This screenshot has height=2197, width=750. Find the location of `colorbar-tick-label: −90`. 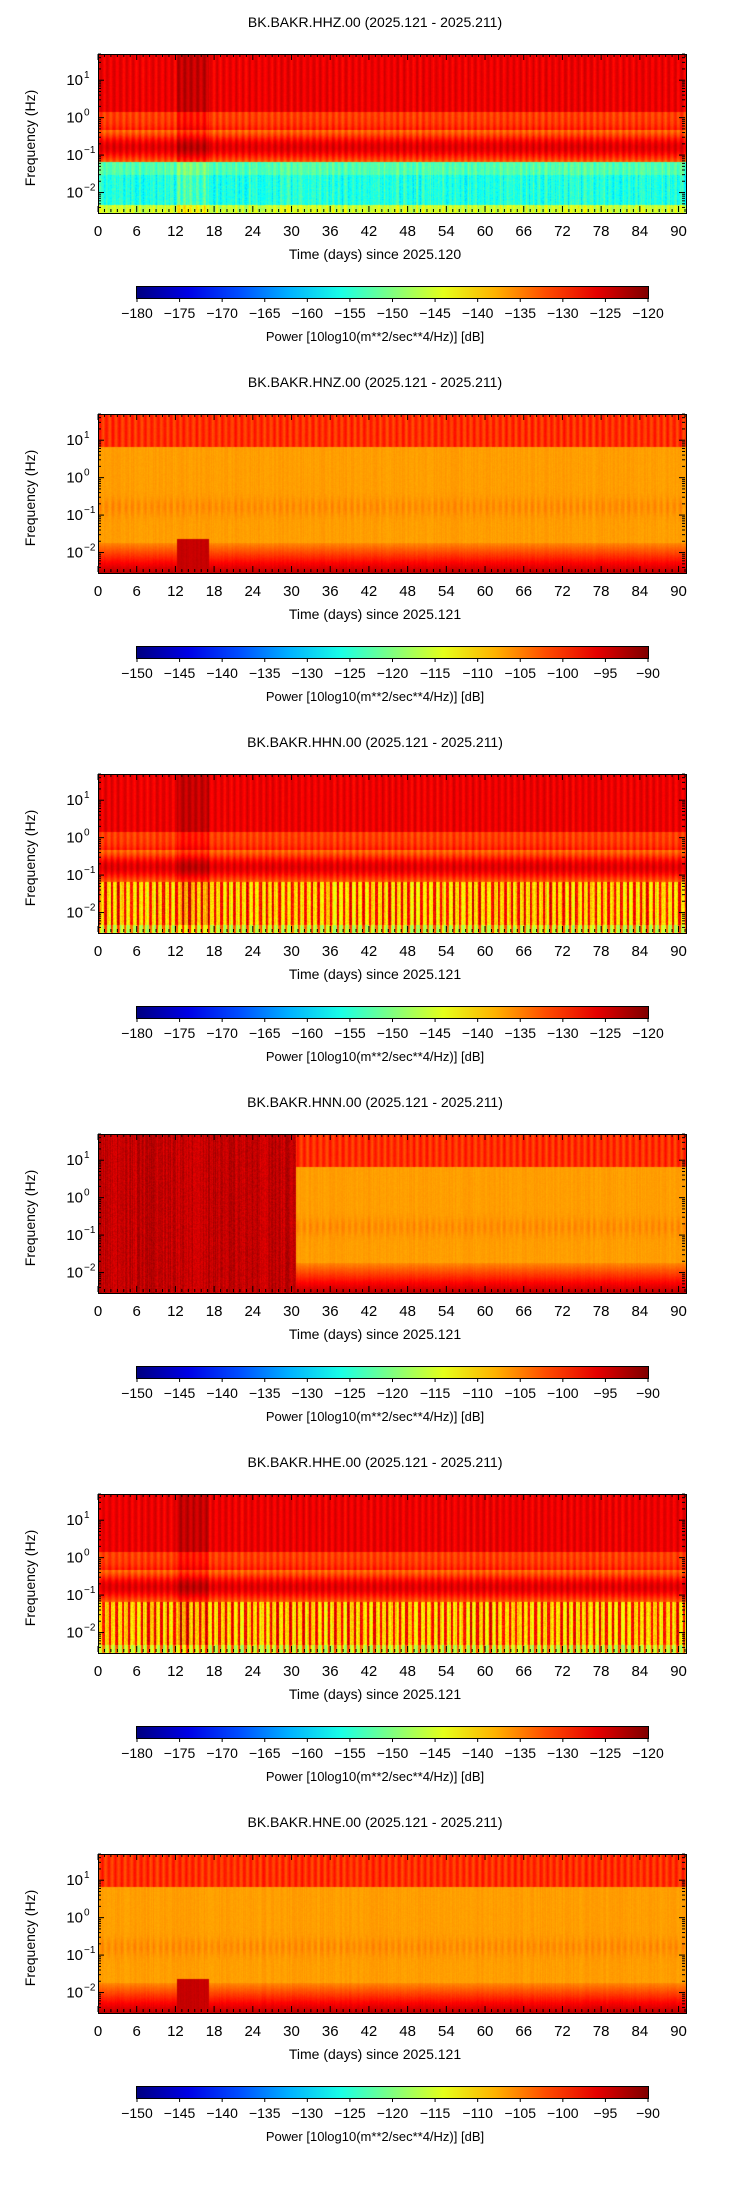

colorbar-tick-label: −90 is located at coordinates (648, 2113).